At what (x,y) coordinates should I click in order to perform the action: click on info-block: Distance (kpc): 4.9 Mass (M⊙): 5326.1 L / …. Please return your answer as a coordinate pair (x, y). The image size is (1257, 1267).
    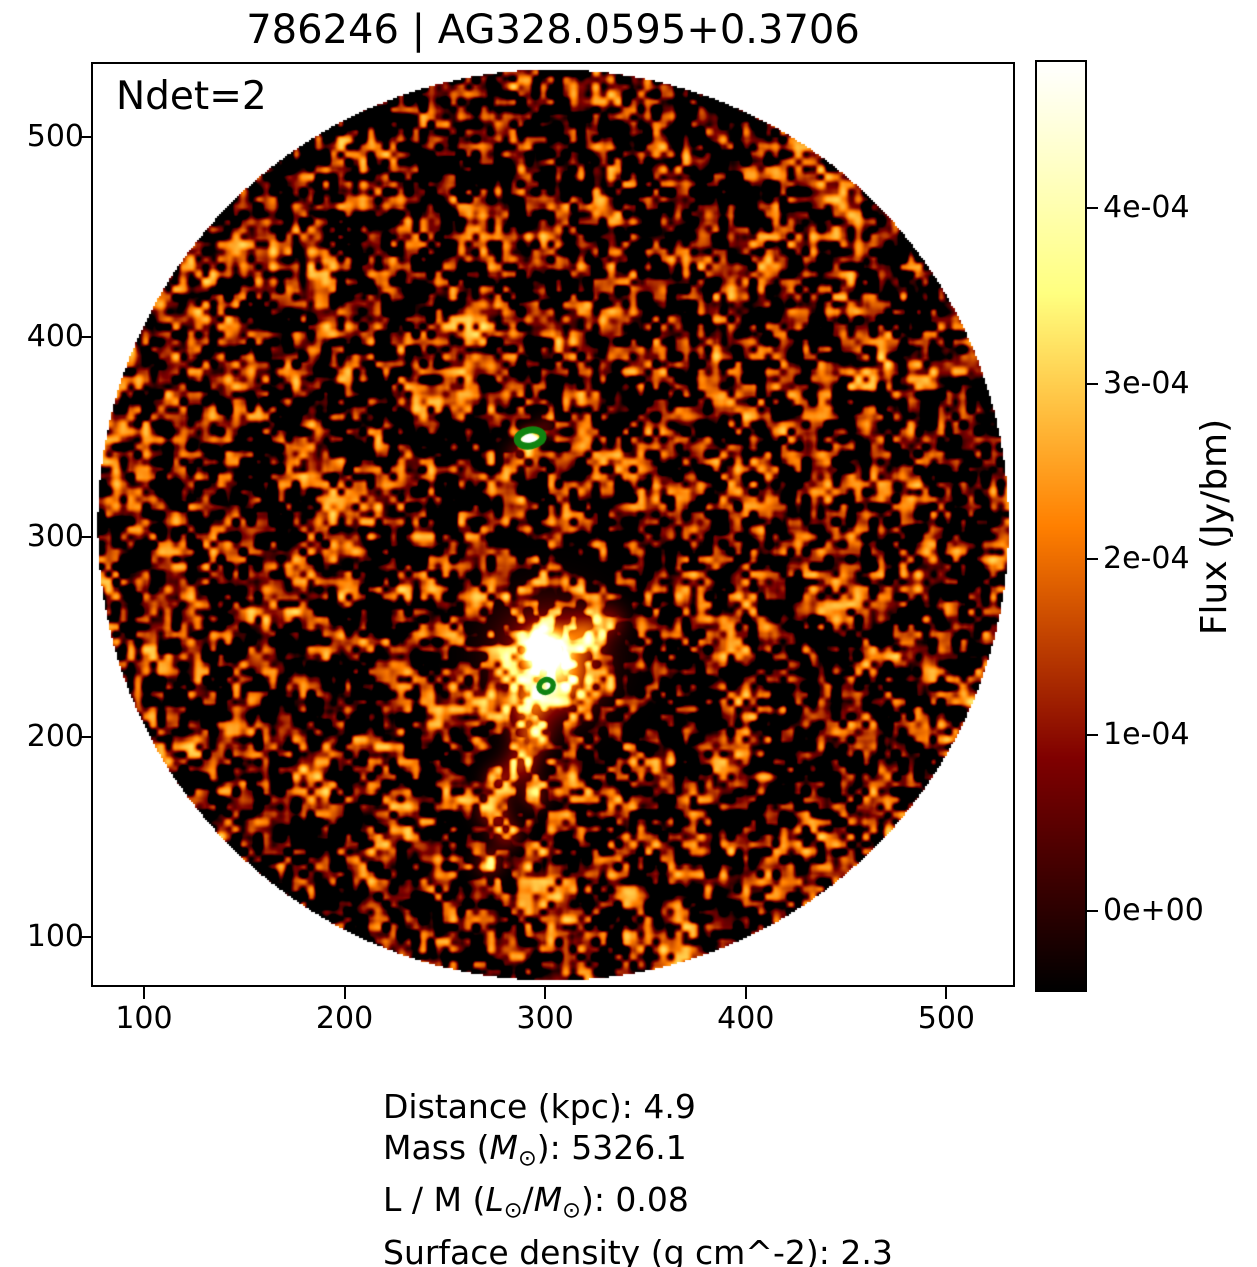
    Looking at the image, I should click on (638, 1176).